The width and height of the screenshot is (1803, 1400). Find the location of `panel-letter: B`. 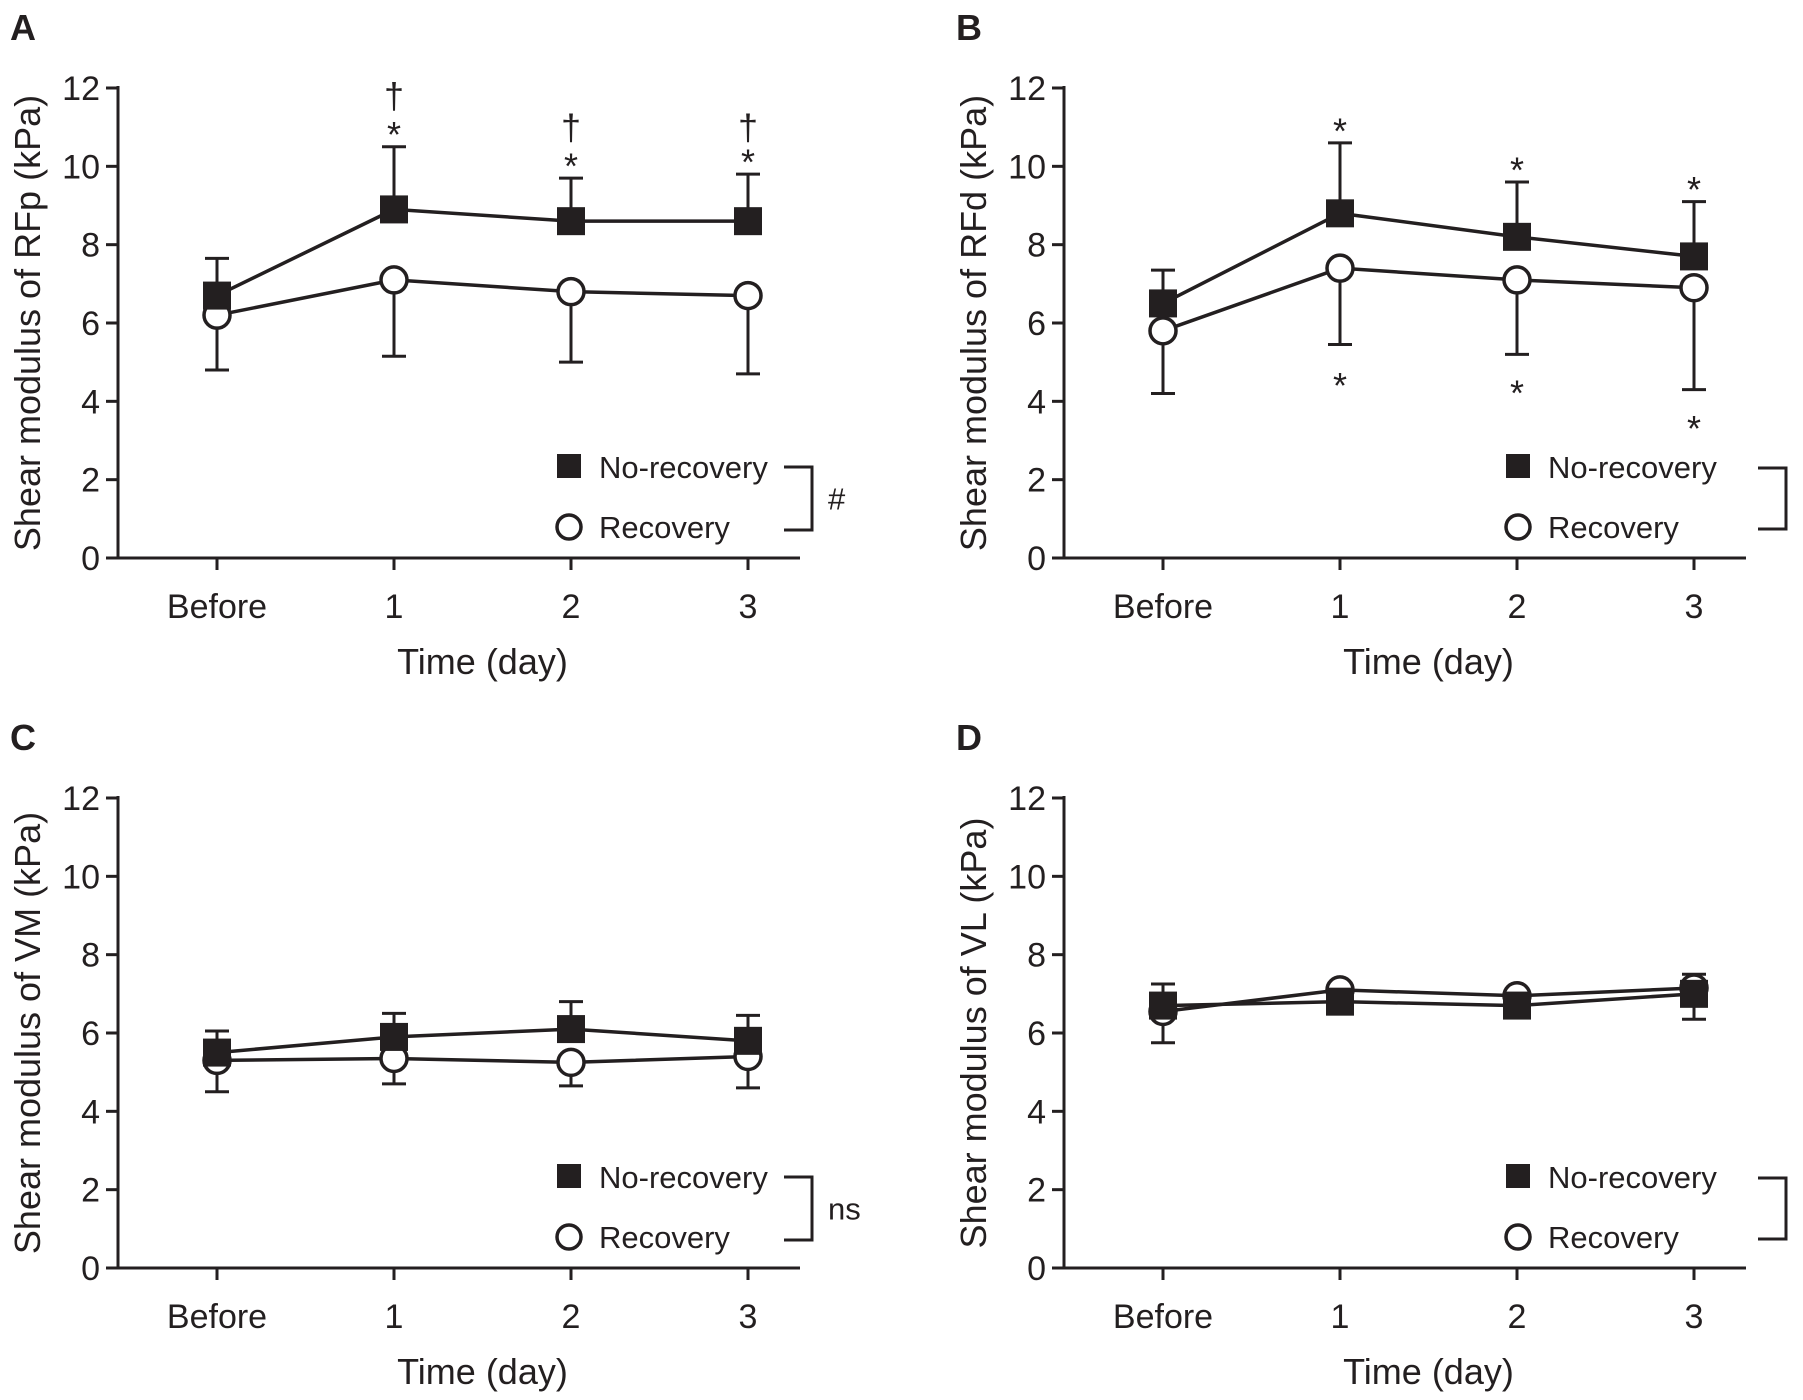

panel-letter: B is located at coordinates (969, 27).